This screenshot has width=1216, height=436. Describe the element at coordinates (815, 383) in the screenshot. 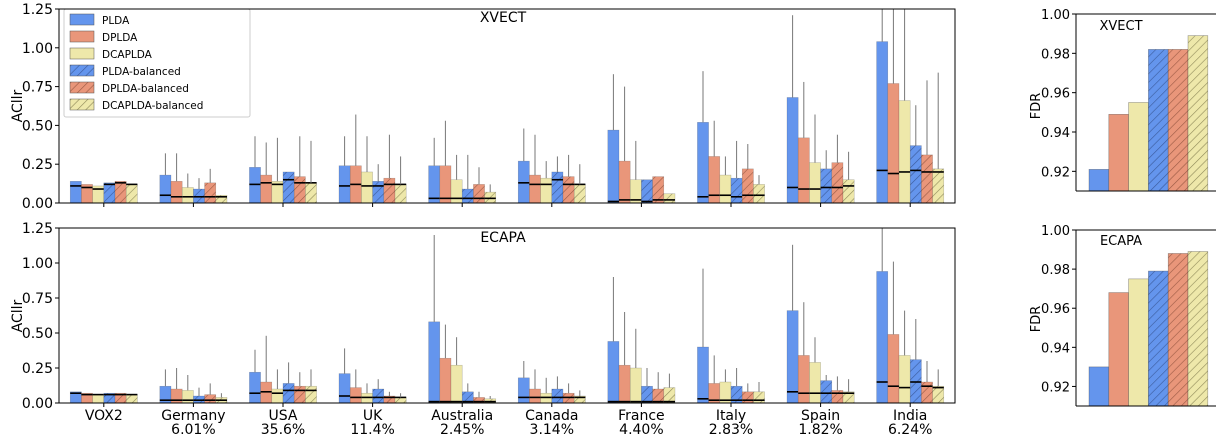

I see `bar-dcaplda-spain` at that location.